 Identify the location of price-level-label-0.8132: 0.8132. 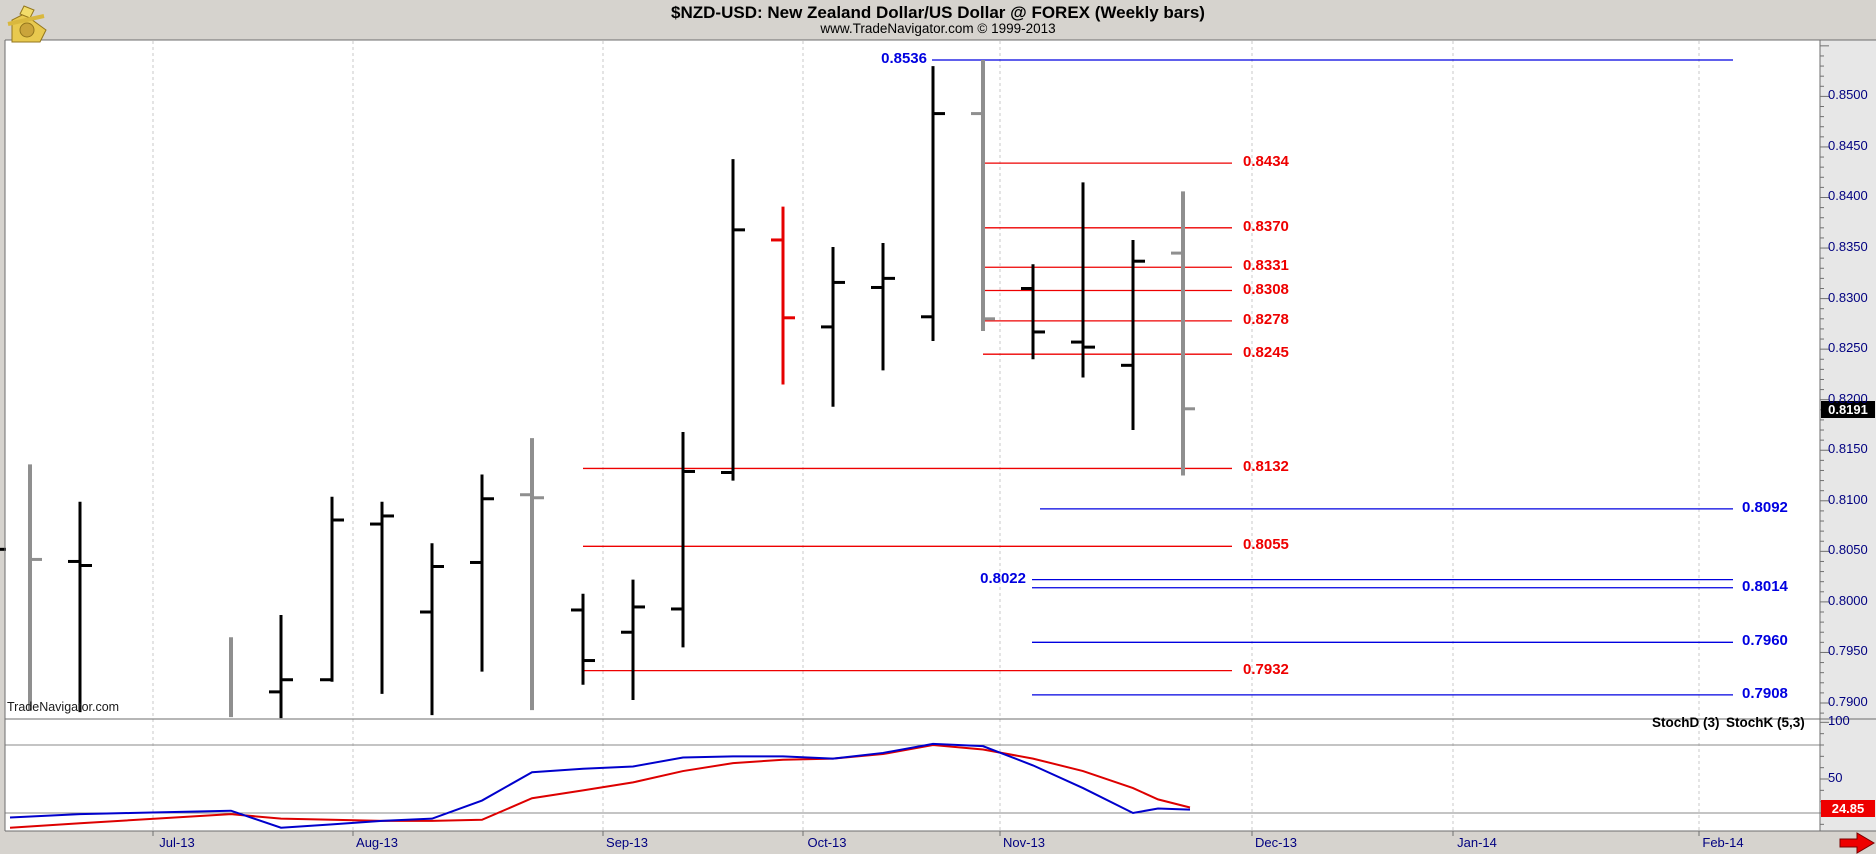
(1266, 467).